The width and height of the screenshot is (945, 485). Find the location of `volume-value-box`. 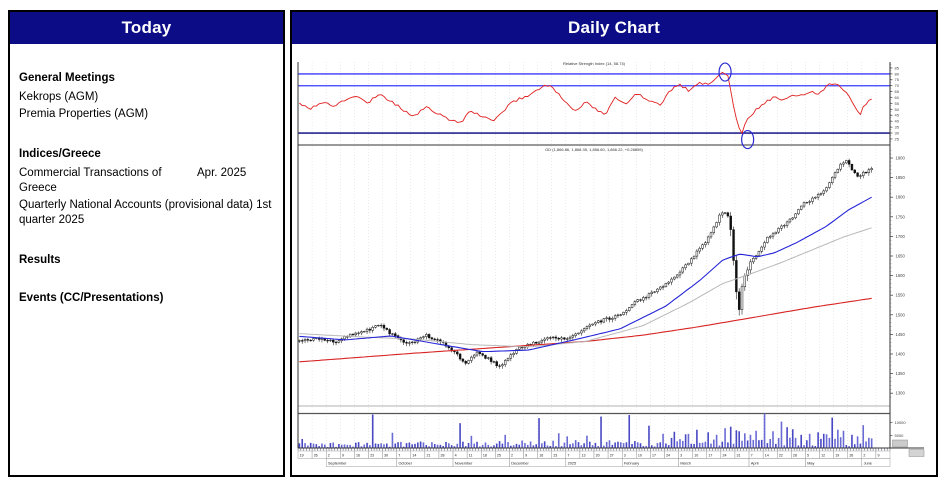

volume-value-box is located at coordinates (900, 443).